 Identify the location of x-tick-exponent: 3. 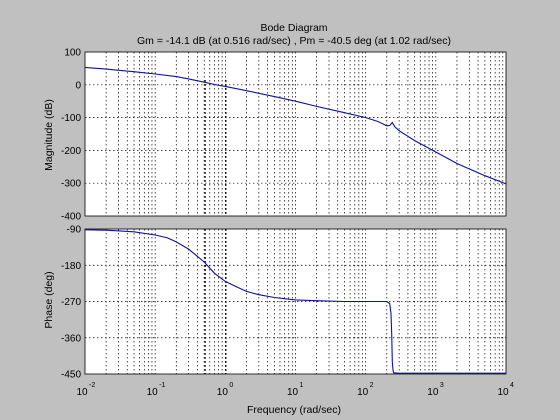
(442, 385).